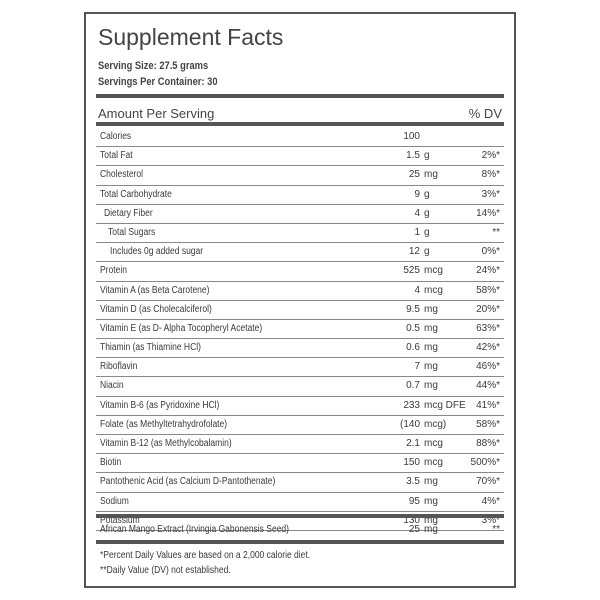 Image resolution: width=600 pixels, height=600 pixels. I want to click on nutrient-name: Potassium, so click(120, 520).